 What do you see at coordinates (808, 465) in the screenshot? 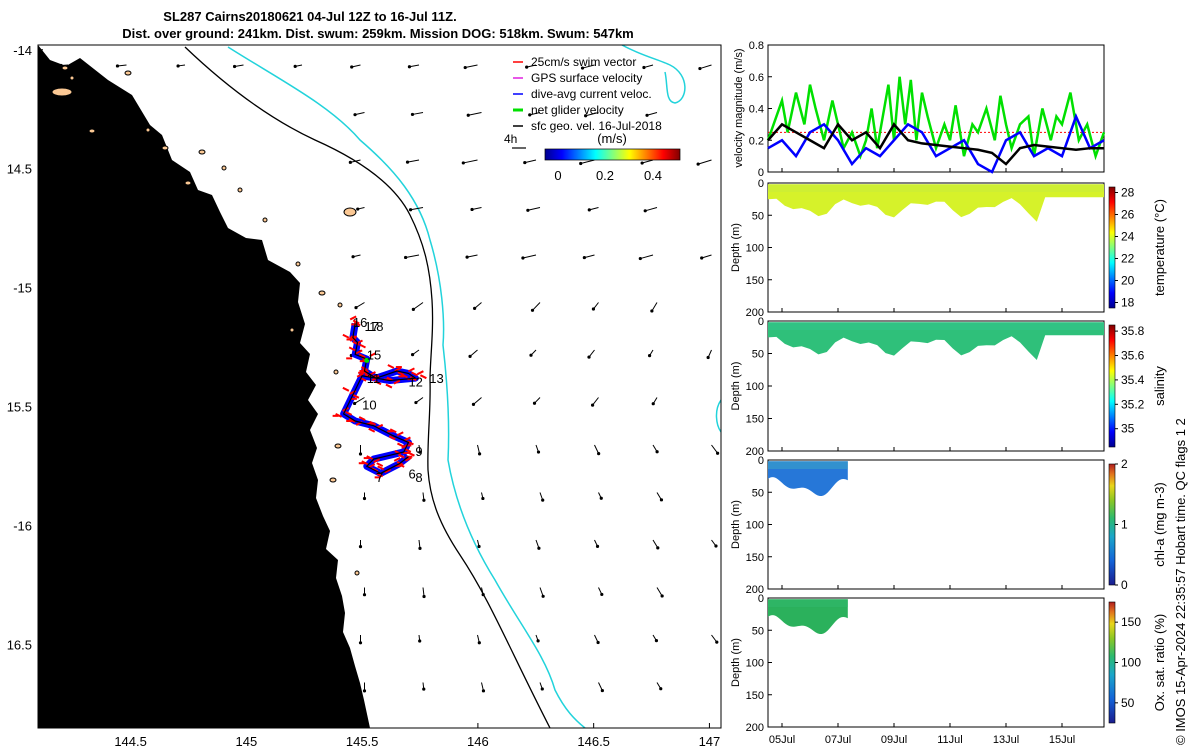
I see `chlorophyll-surface-layer` at bounding box center [808, 465].